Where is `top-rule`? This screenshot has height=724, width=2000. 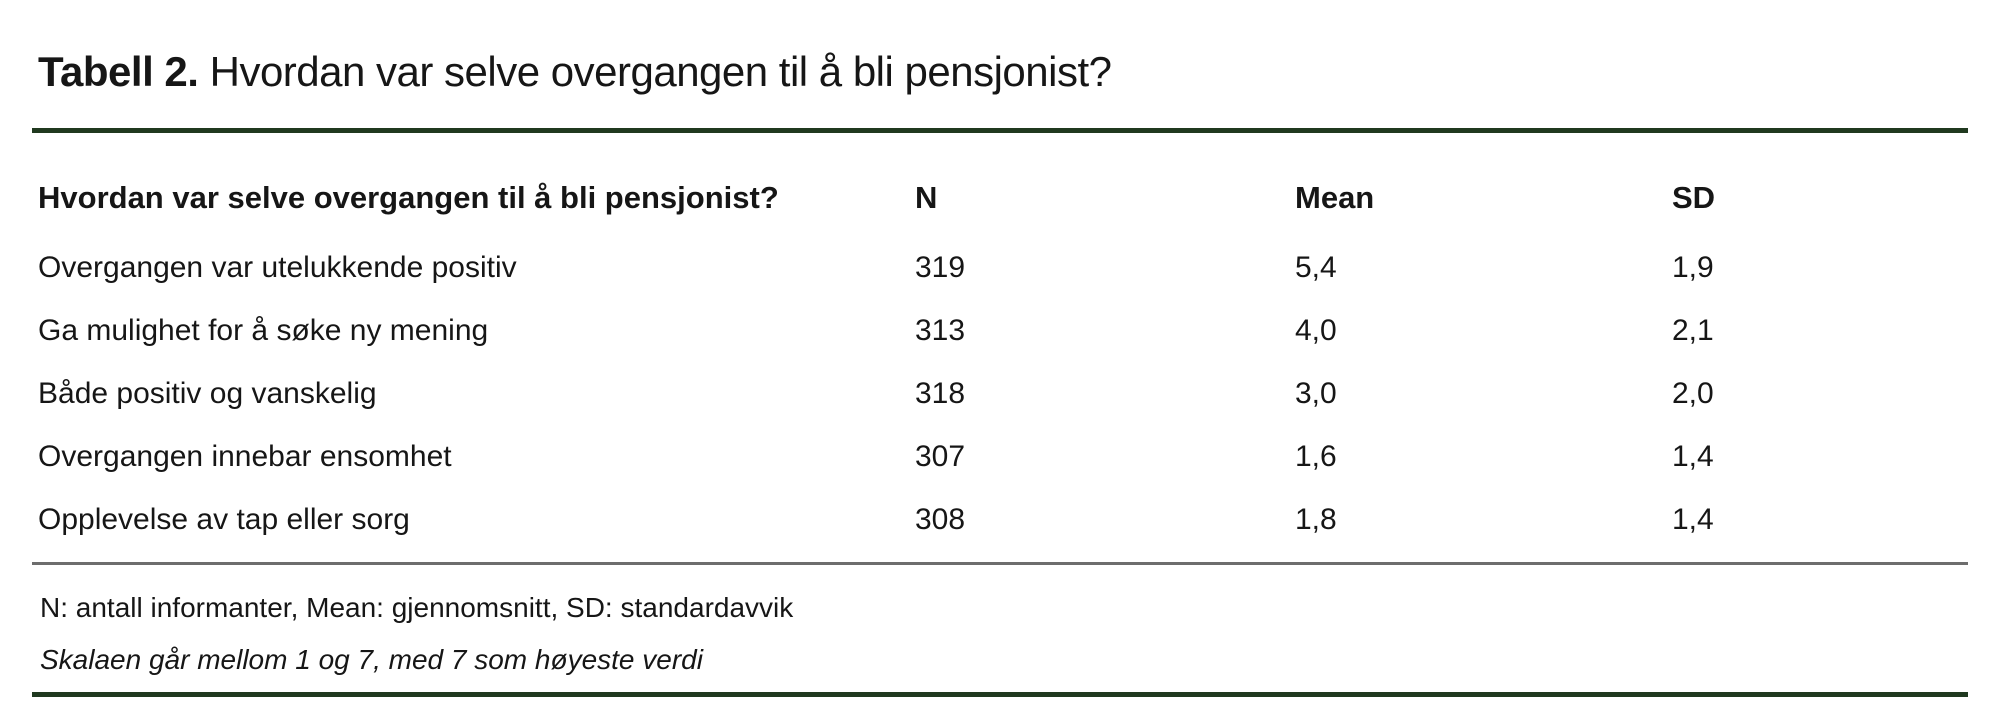 top-rule is located at coordinates (1000, 130).